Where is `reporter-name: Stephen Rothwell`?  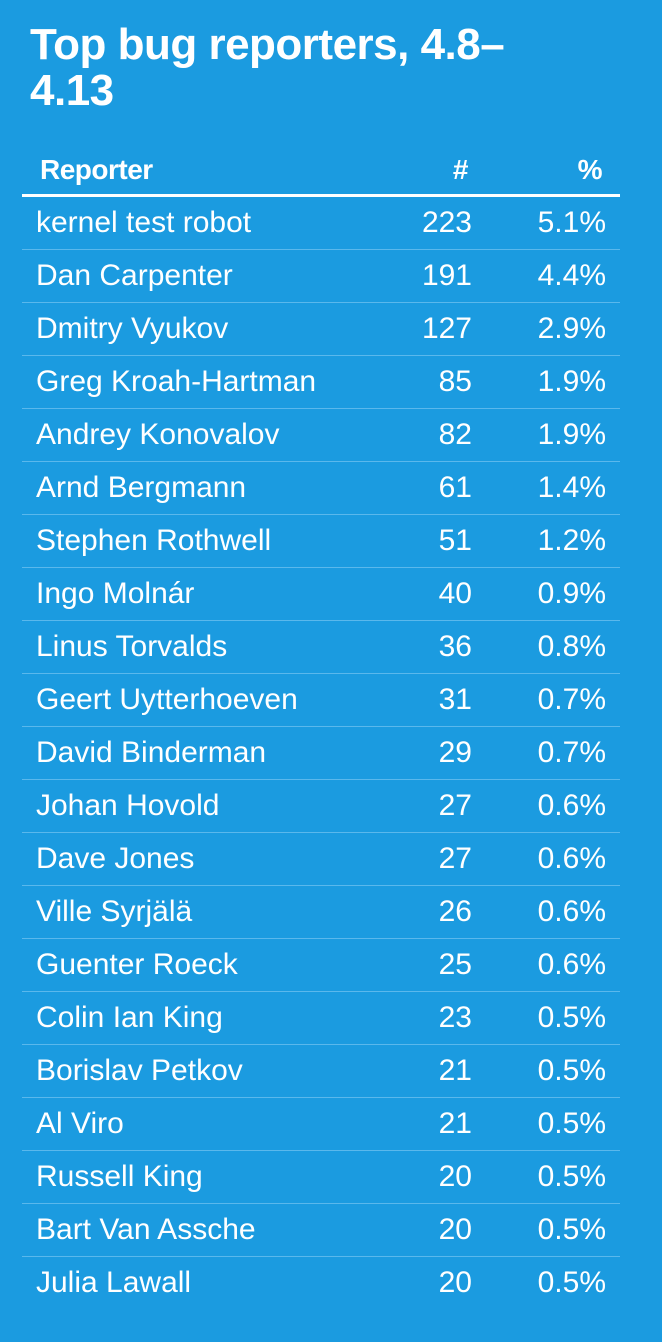 reporter-name: Stephen Rothwell is located at coordinates (170, 541).